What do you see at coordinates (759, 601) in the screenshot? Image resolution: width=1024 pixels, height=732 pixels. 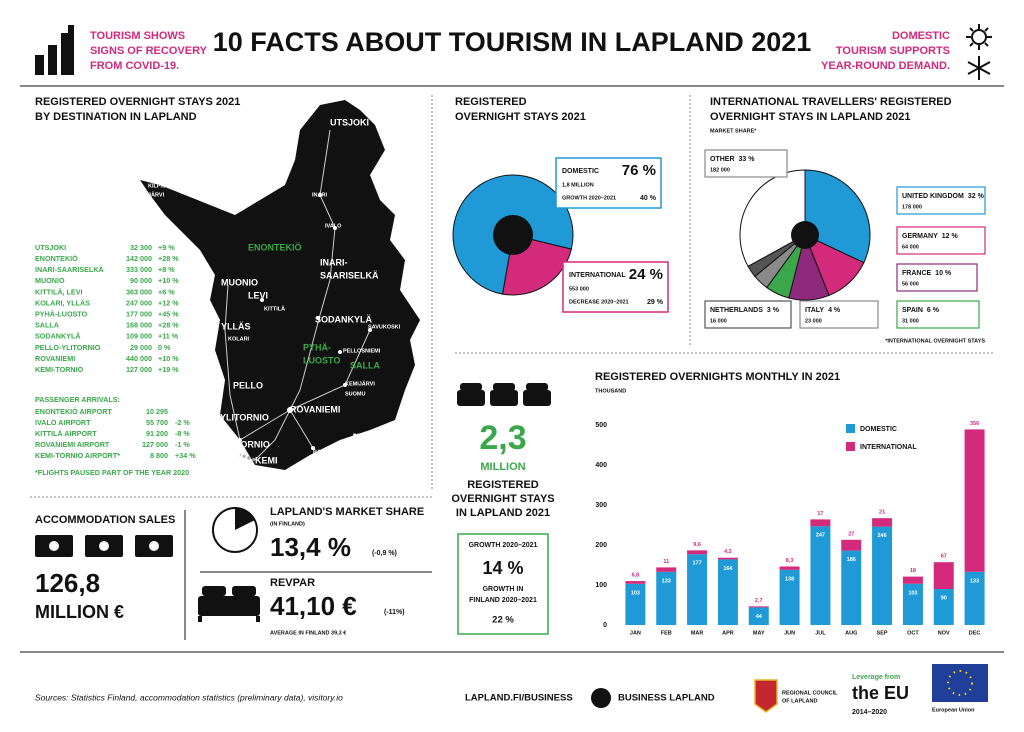 I see `bar-value: 2,7` at bounding box center [759, 601].